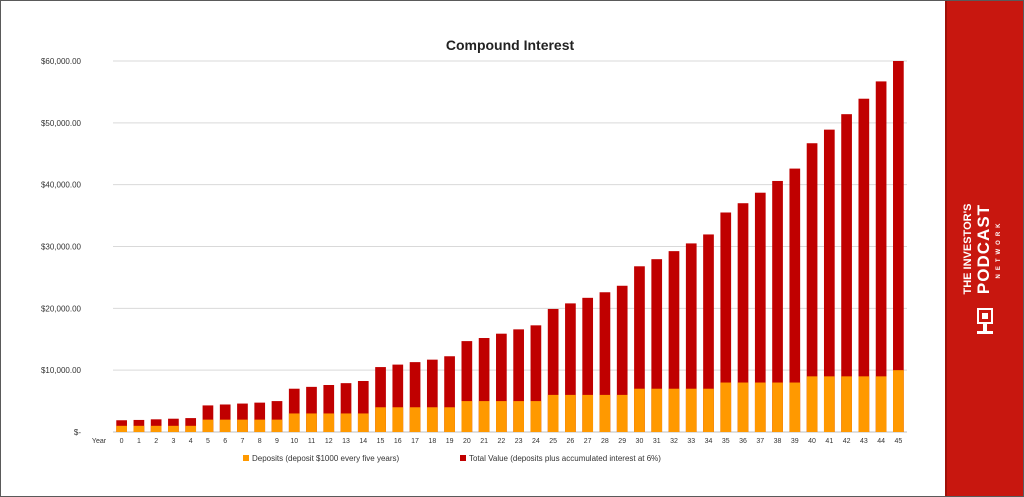  Describe the element at coordinates (61, 61) in the screenshot. I see `y-tick-label: $60,000.00` at that location.